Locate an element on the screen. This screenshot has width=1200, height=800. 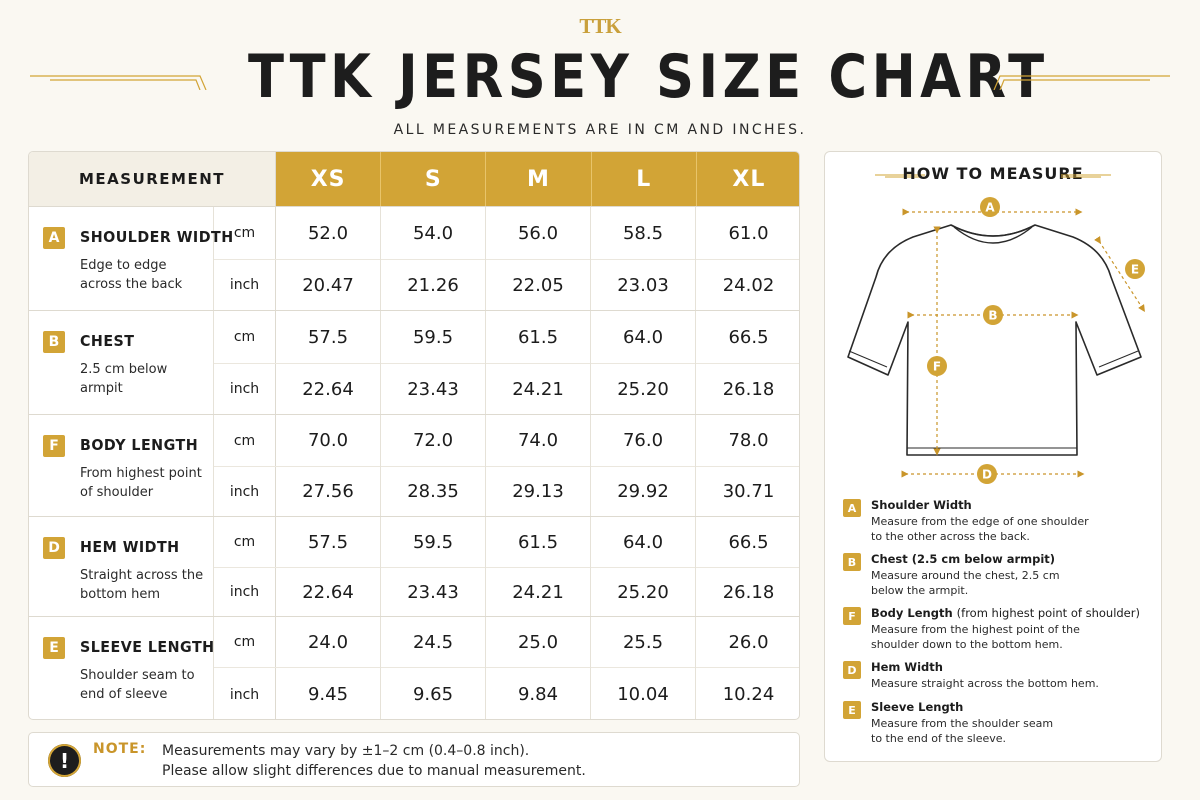
size-header-xs: XS is located at coordinates (329, 179).